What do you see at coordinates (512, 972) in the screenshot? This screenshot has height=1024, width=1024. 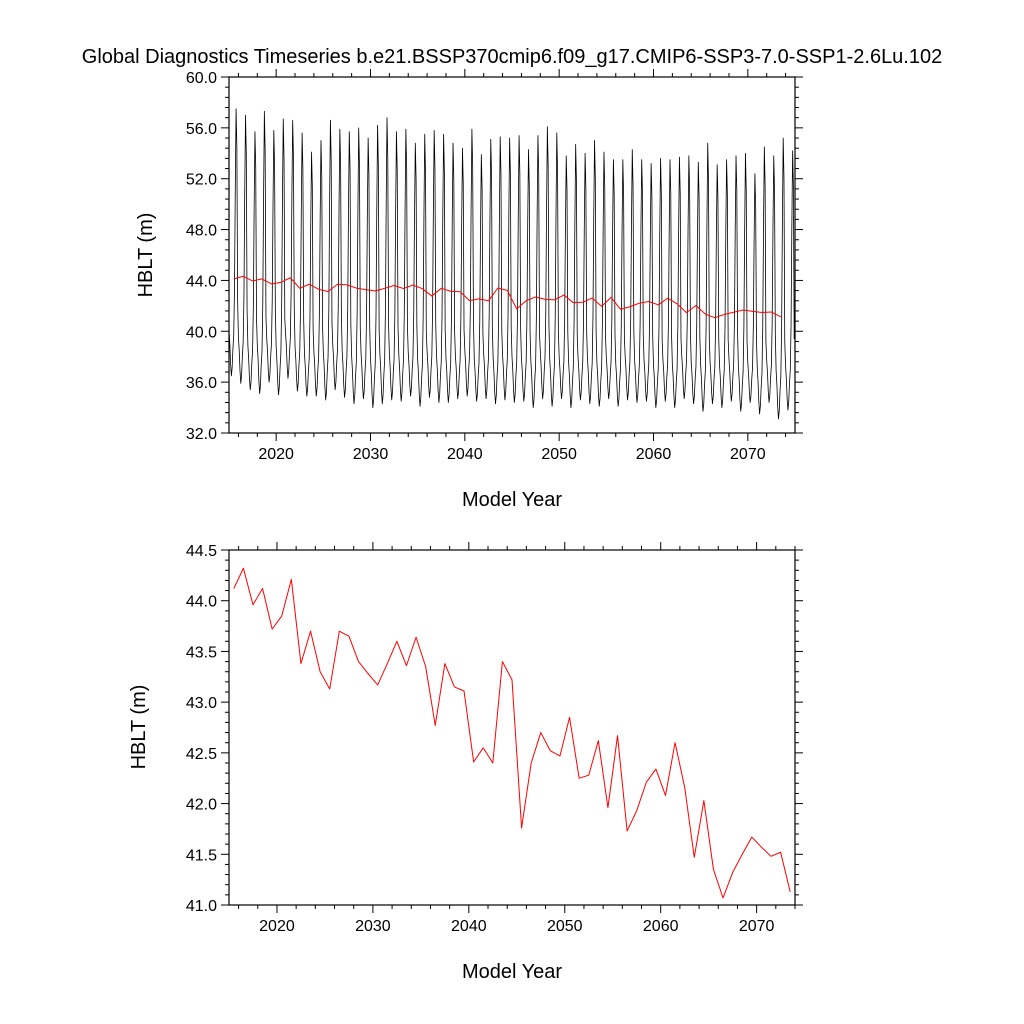 I see `bottom-panel-xlabel: Model Year` at bounding box center [512, 972].